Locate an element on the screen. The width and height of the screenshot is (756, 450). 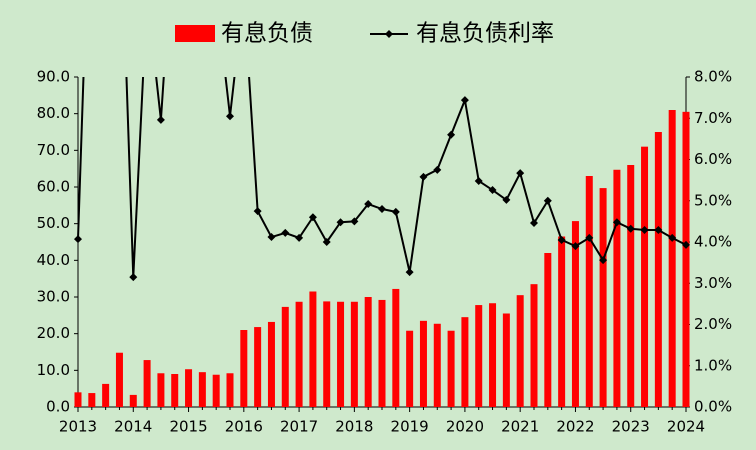
y2-tick-label: 4.0% is located at coordinates (713, 242).